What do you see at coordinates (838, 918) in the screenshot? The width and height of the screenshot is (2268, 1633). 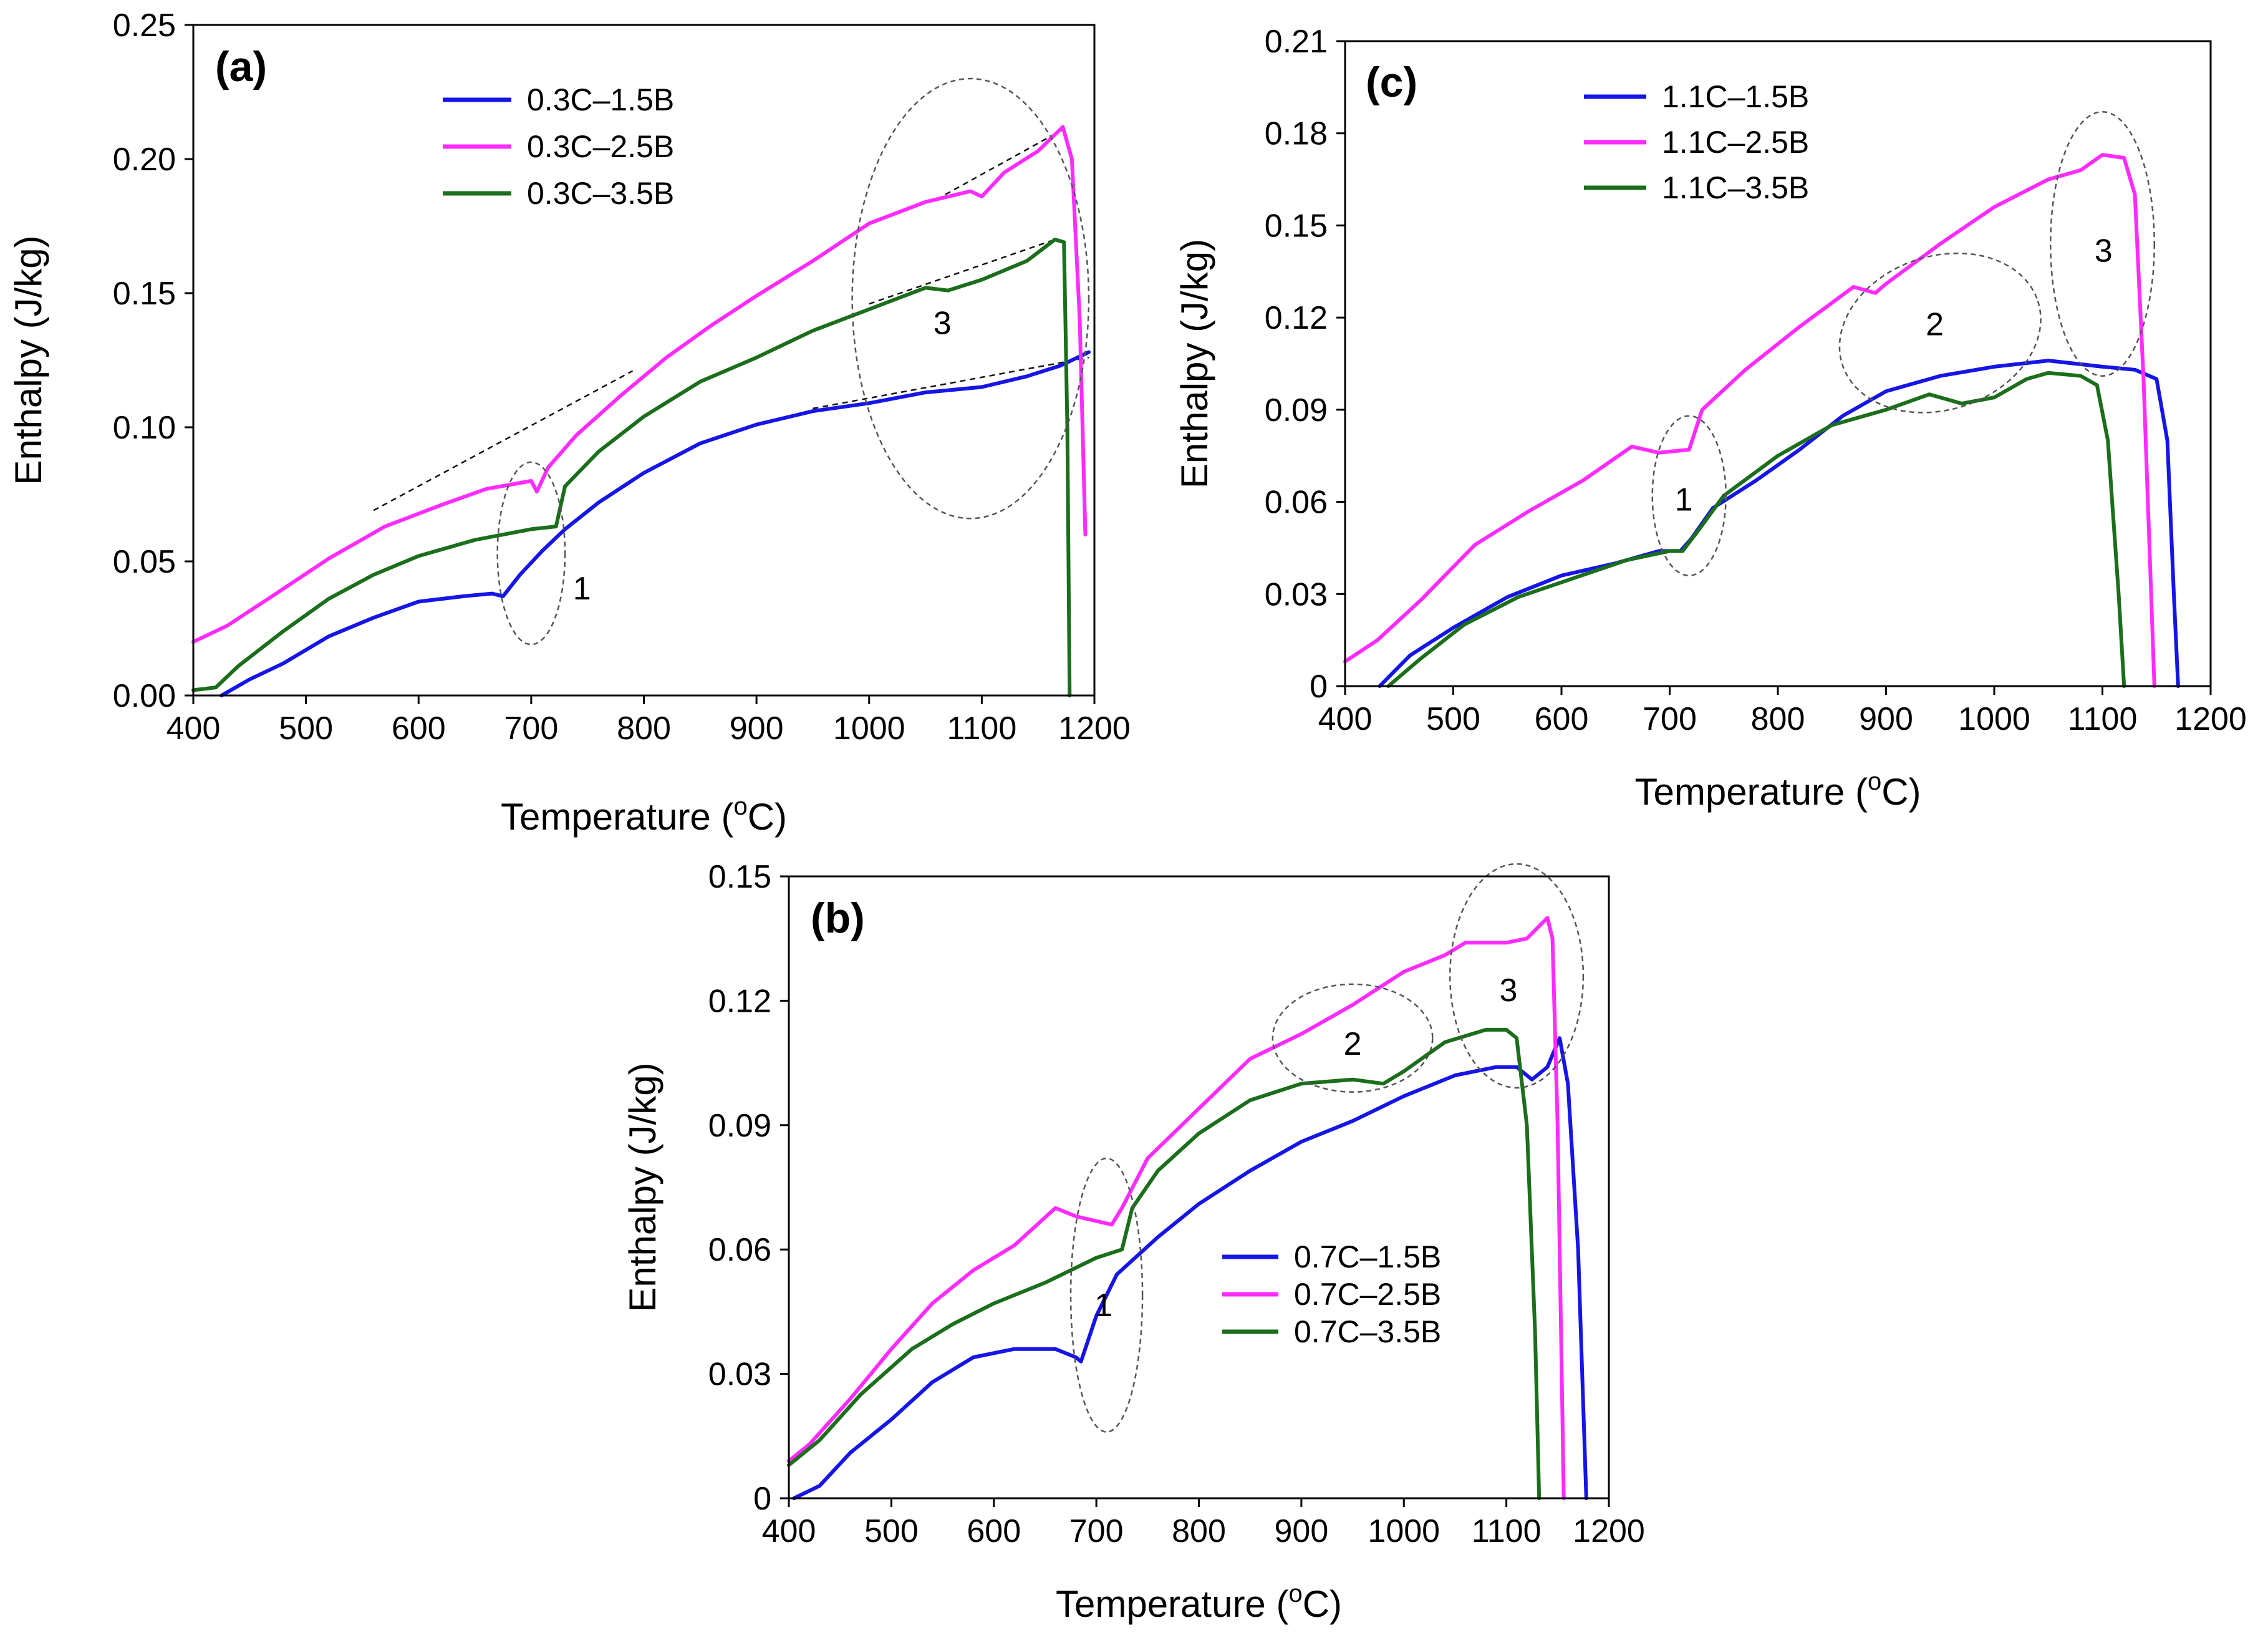 I see `panel-label: (b)` at bounding box center [838, 918].